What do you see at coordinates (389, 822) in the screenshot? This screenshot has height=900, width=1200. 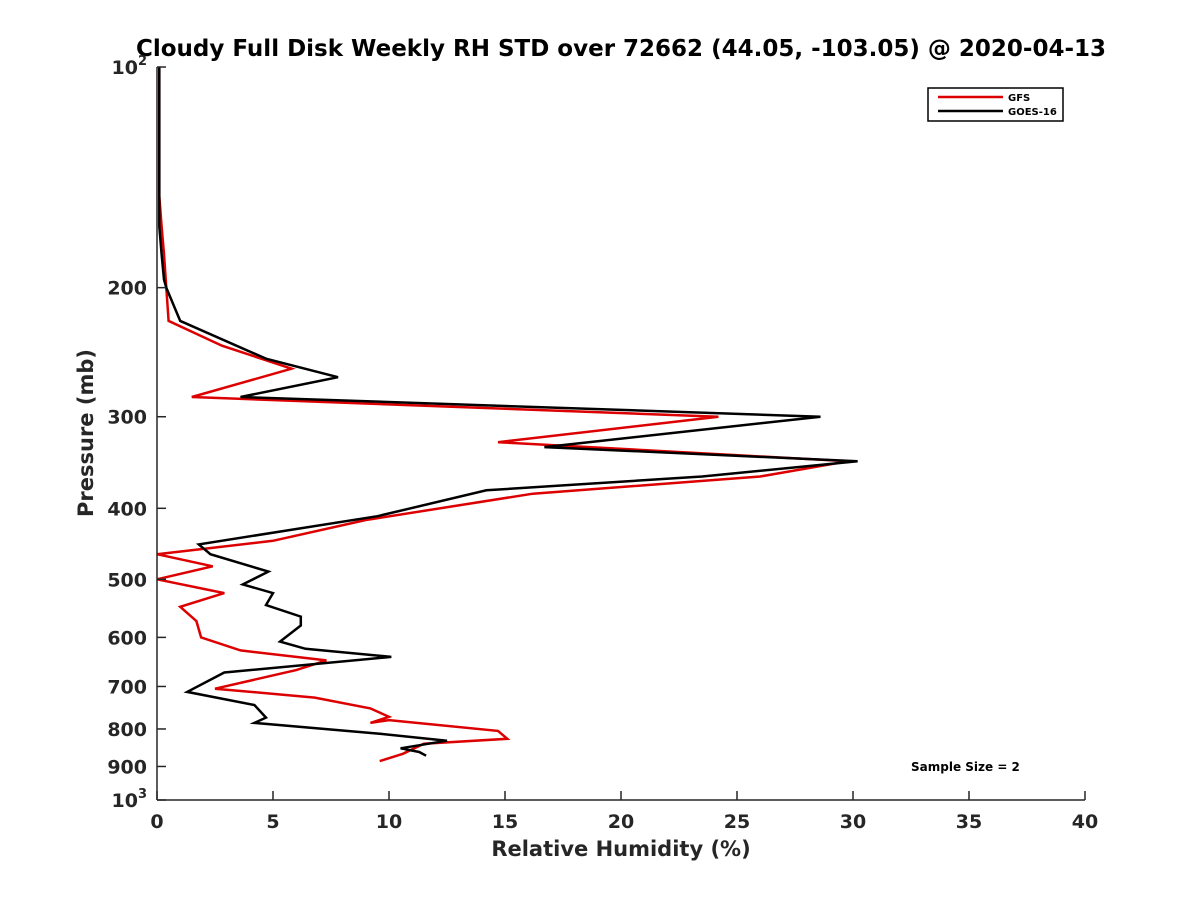 I see `x-tick-label: 10` at bounding box center [389, 822].